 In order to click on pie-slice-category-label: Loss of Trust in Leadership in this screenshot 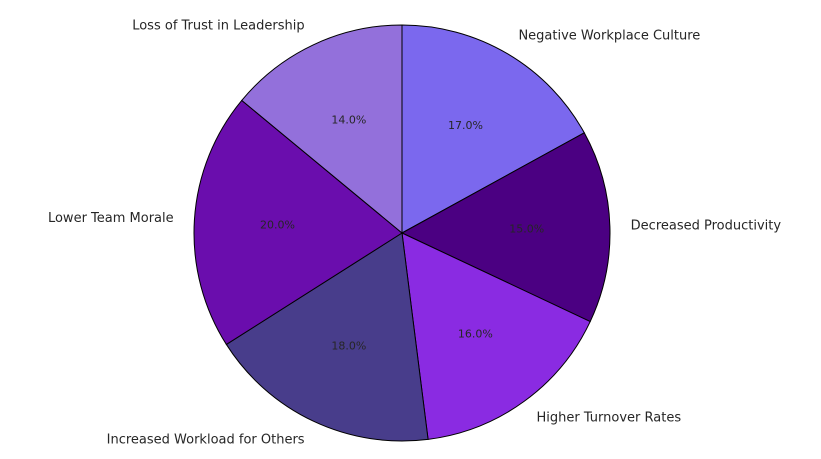, I will do `click(218, 25)`.